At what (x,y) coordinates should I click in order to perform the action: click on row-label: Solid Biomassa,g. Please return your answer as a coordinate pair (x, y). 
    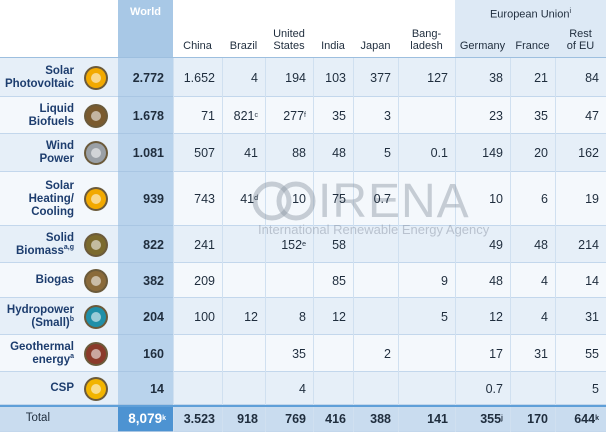
    Looking at the image, I should click on (37, 244).